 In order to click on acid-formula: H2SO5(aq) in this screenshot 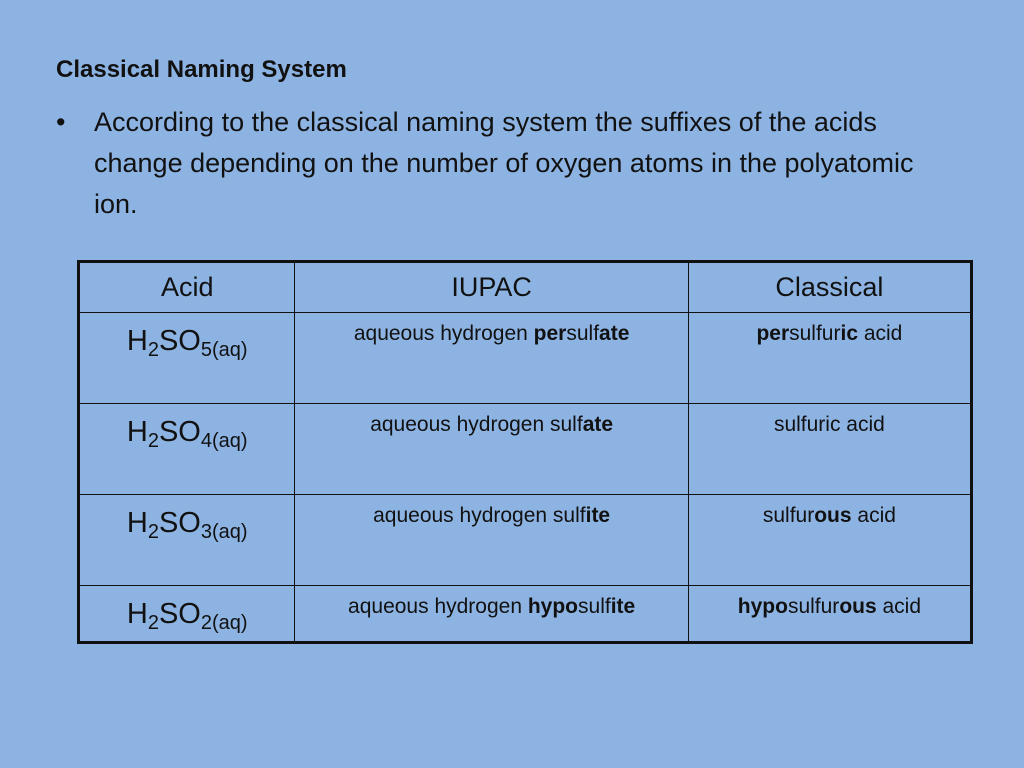, I will do `click(186, 358)`.